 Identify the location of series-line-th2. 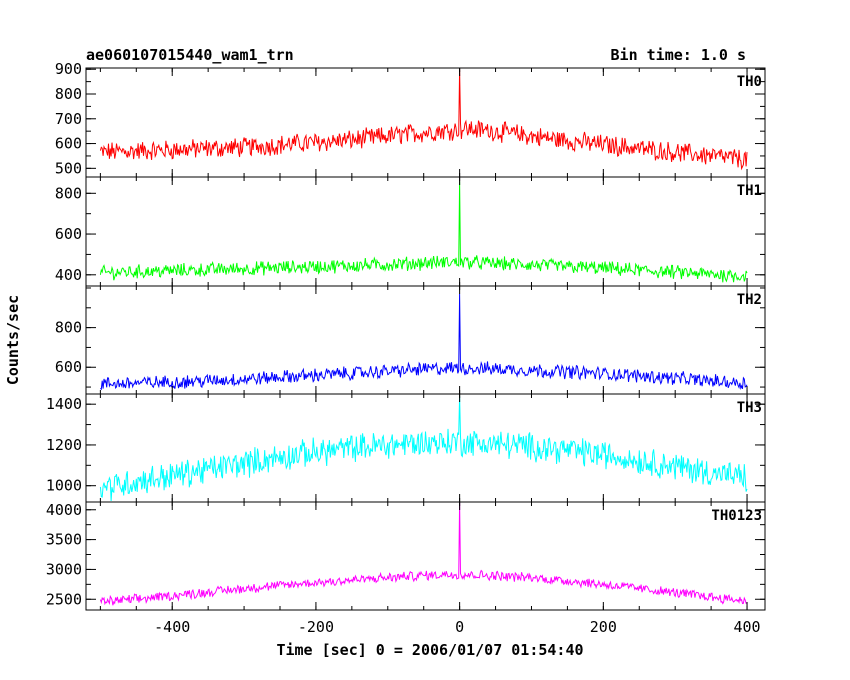
(424, 342).